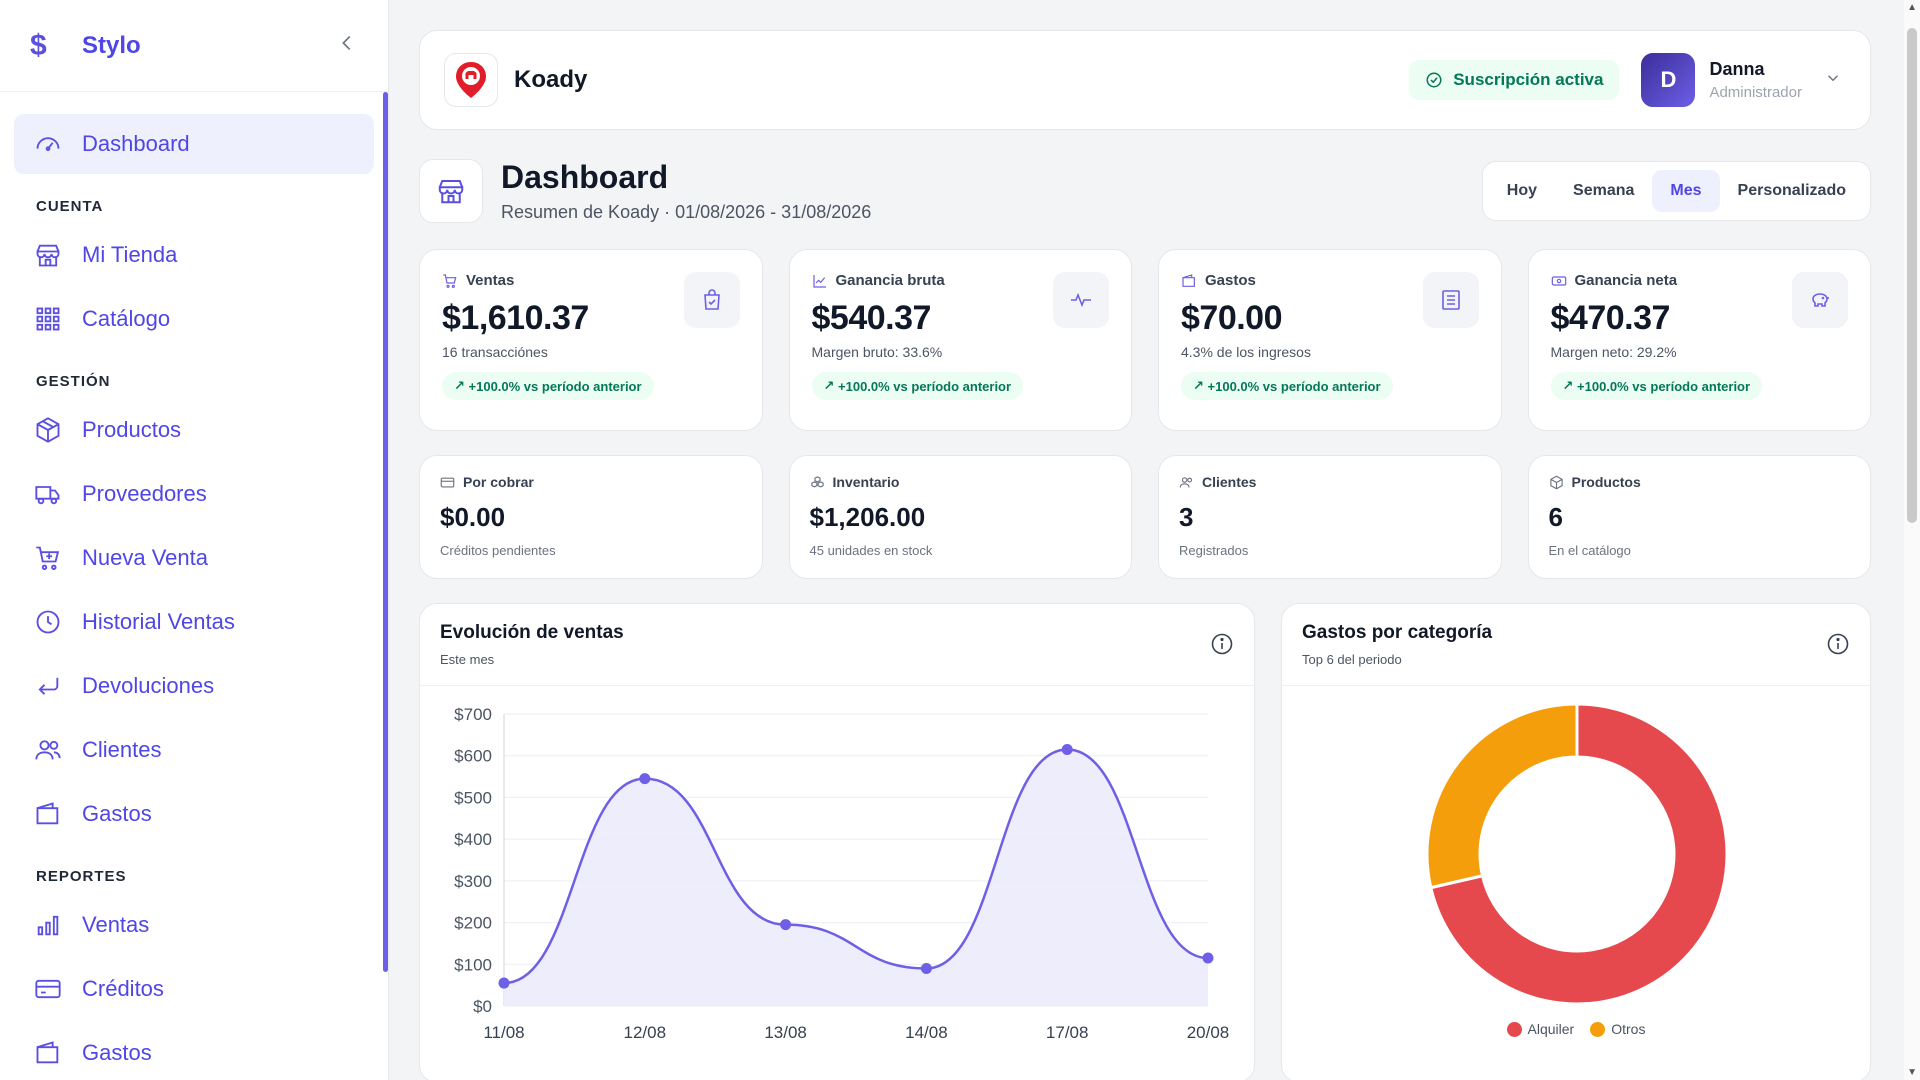  What do you see at coordinates (473, 797) in the screenshot?
I see `y-tick-label: $500` at bounding box center [473, 797].